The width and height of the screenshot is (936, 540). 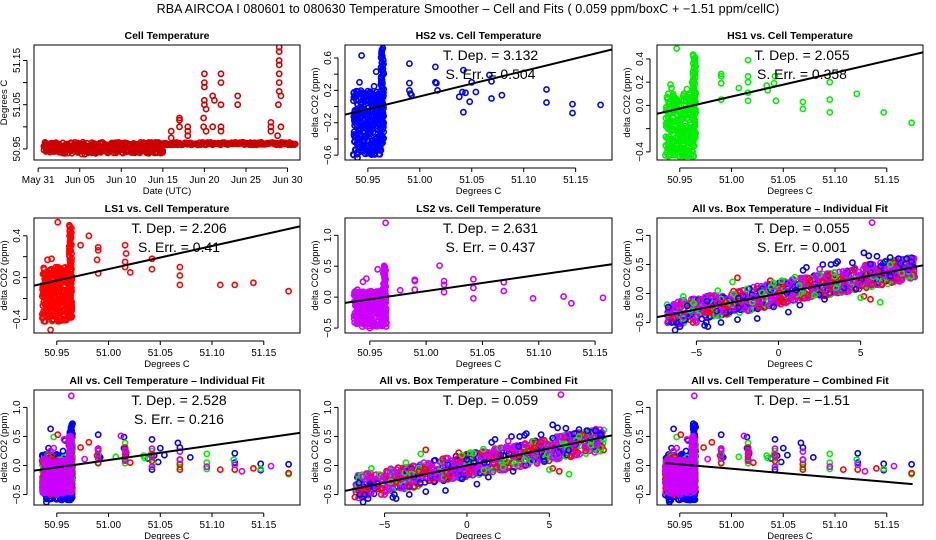 I want to click on y-tick-label: 1.0, so click(x=640, y=235).